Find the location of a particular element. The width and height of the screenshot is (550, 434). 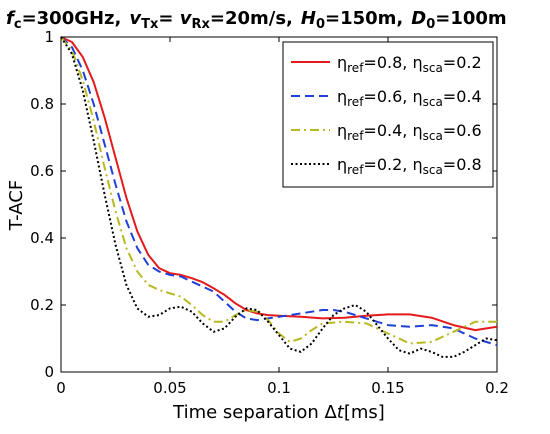

y-tick-label: 1 is located at coordinates (49, 37).